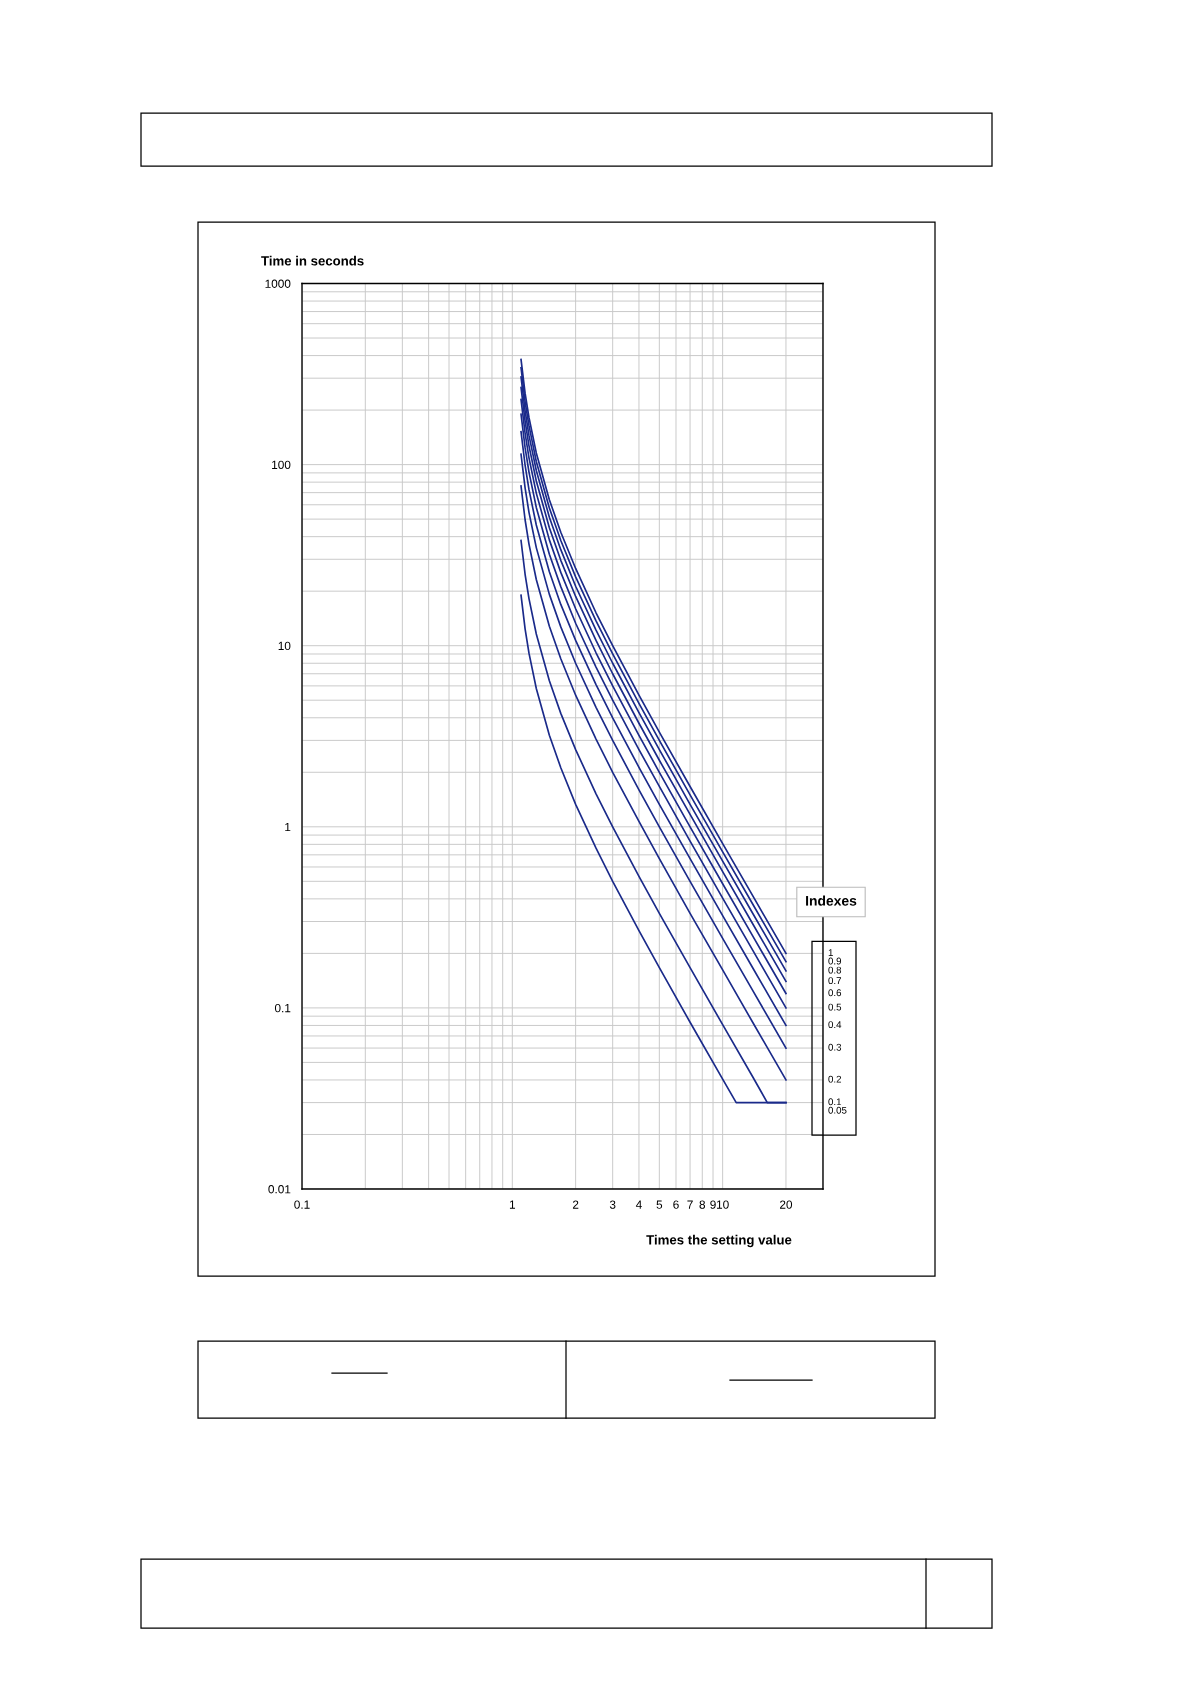 This screenshot has width=1190, height=1684. What do you see at coordinates (835, 1102) in the screenshot?
I see `text: 0.1` at bounding box center [835, 1102].